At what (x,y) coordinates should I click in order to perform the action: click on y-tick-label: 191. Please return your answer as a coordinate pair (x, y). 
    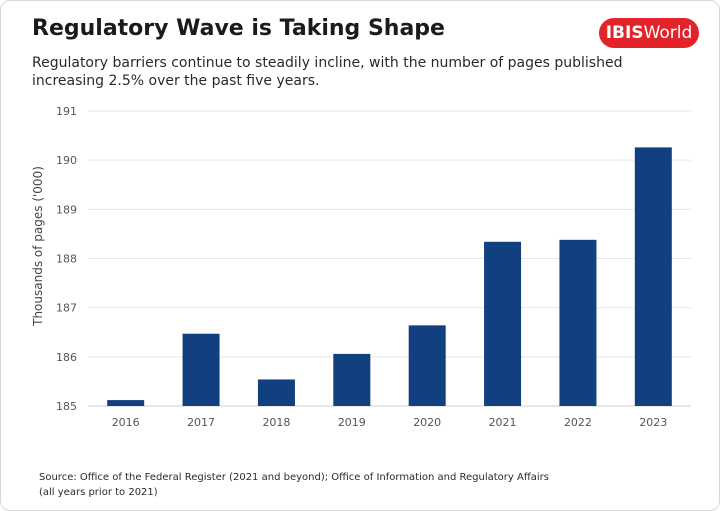
    Looking at the image, I should click on (66, 111).